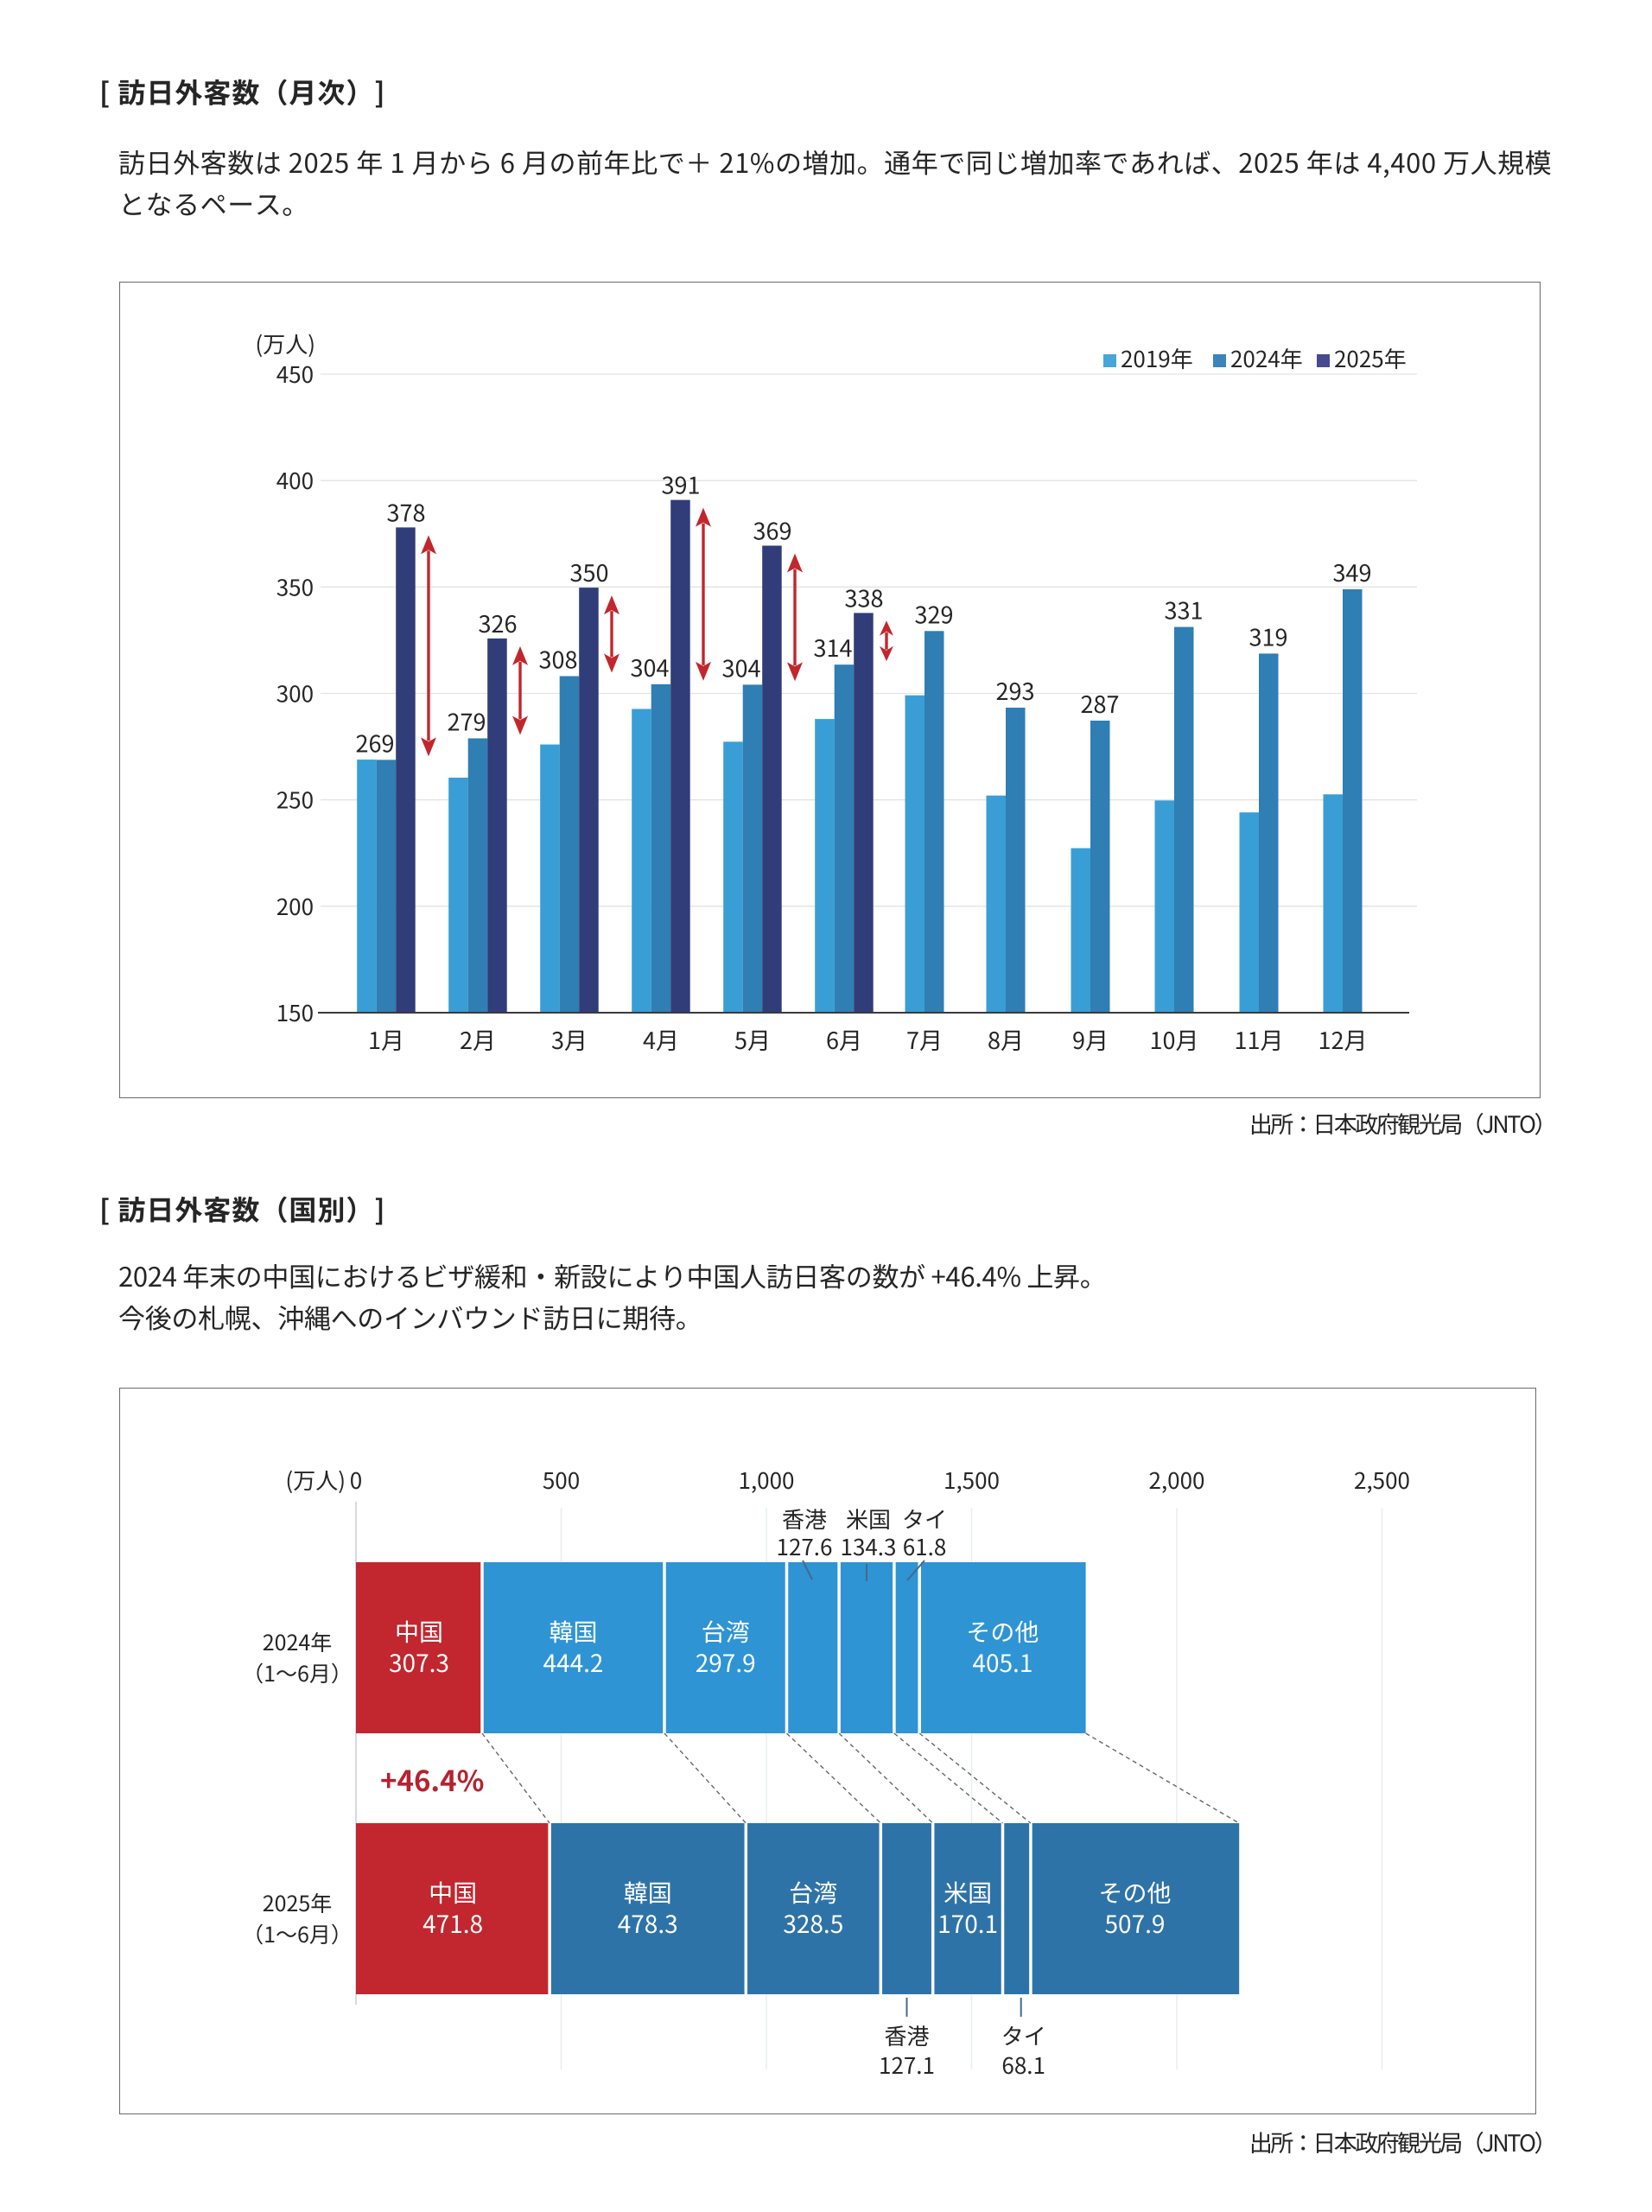 Image resolution: width=1652 pixels, height=2212 pixels. I want to click on svg-text: 331, so click(1185, 609).